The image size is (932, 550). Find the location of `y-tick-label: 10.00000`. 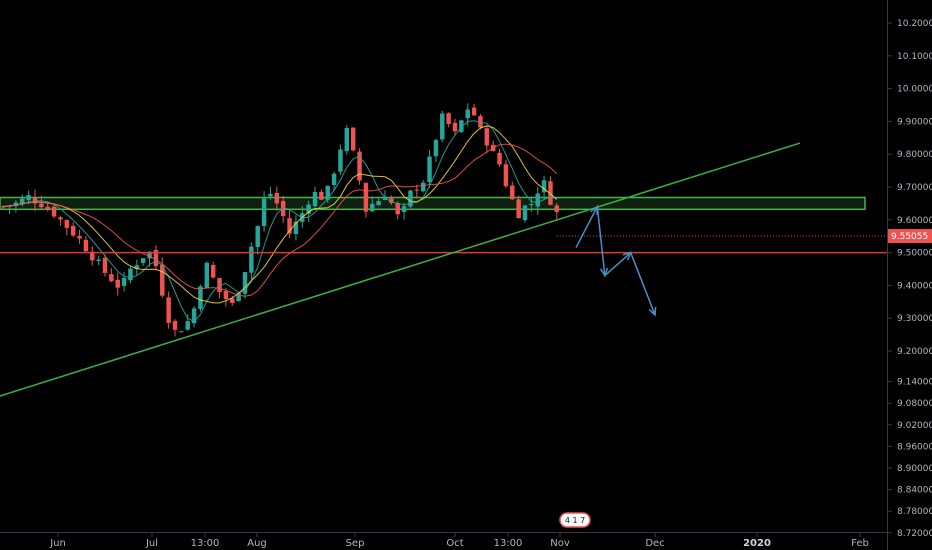

y-tick-label: 10.00000 is located at coordinates (914, 90).